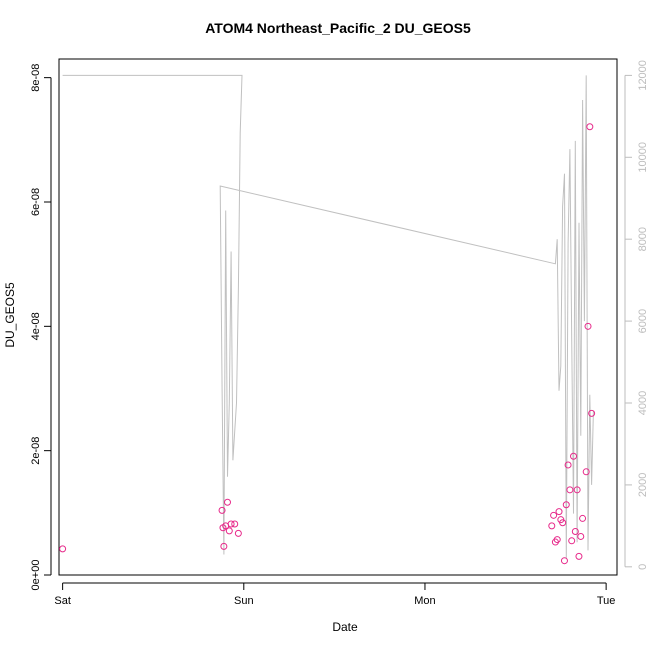 The width and height of the screenshot is (650, 650). What do you see at coordinates (643, 75) in the screenshot?
I see `y-right-tick-label: 12000` at bounding box center [643, 75].